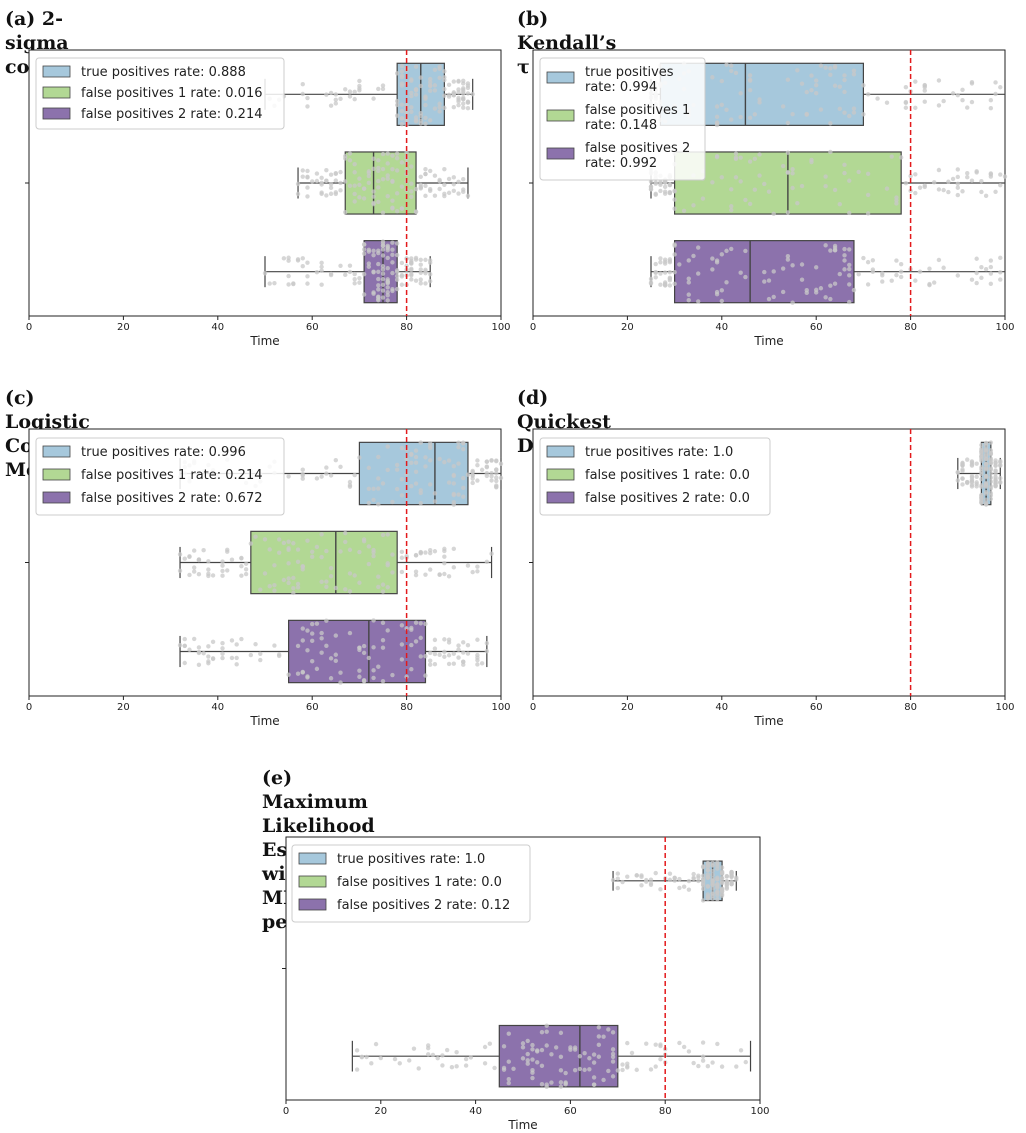 The width and height of the screenshot is (1026, 1133). I want to click on x-tick-label: 20, so click(627, 707).